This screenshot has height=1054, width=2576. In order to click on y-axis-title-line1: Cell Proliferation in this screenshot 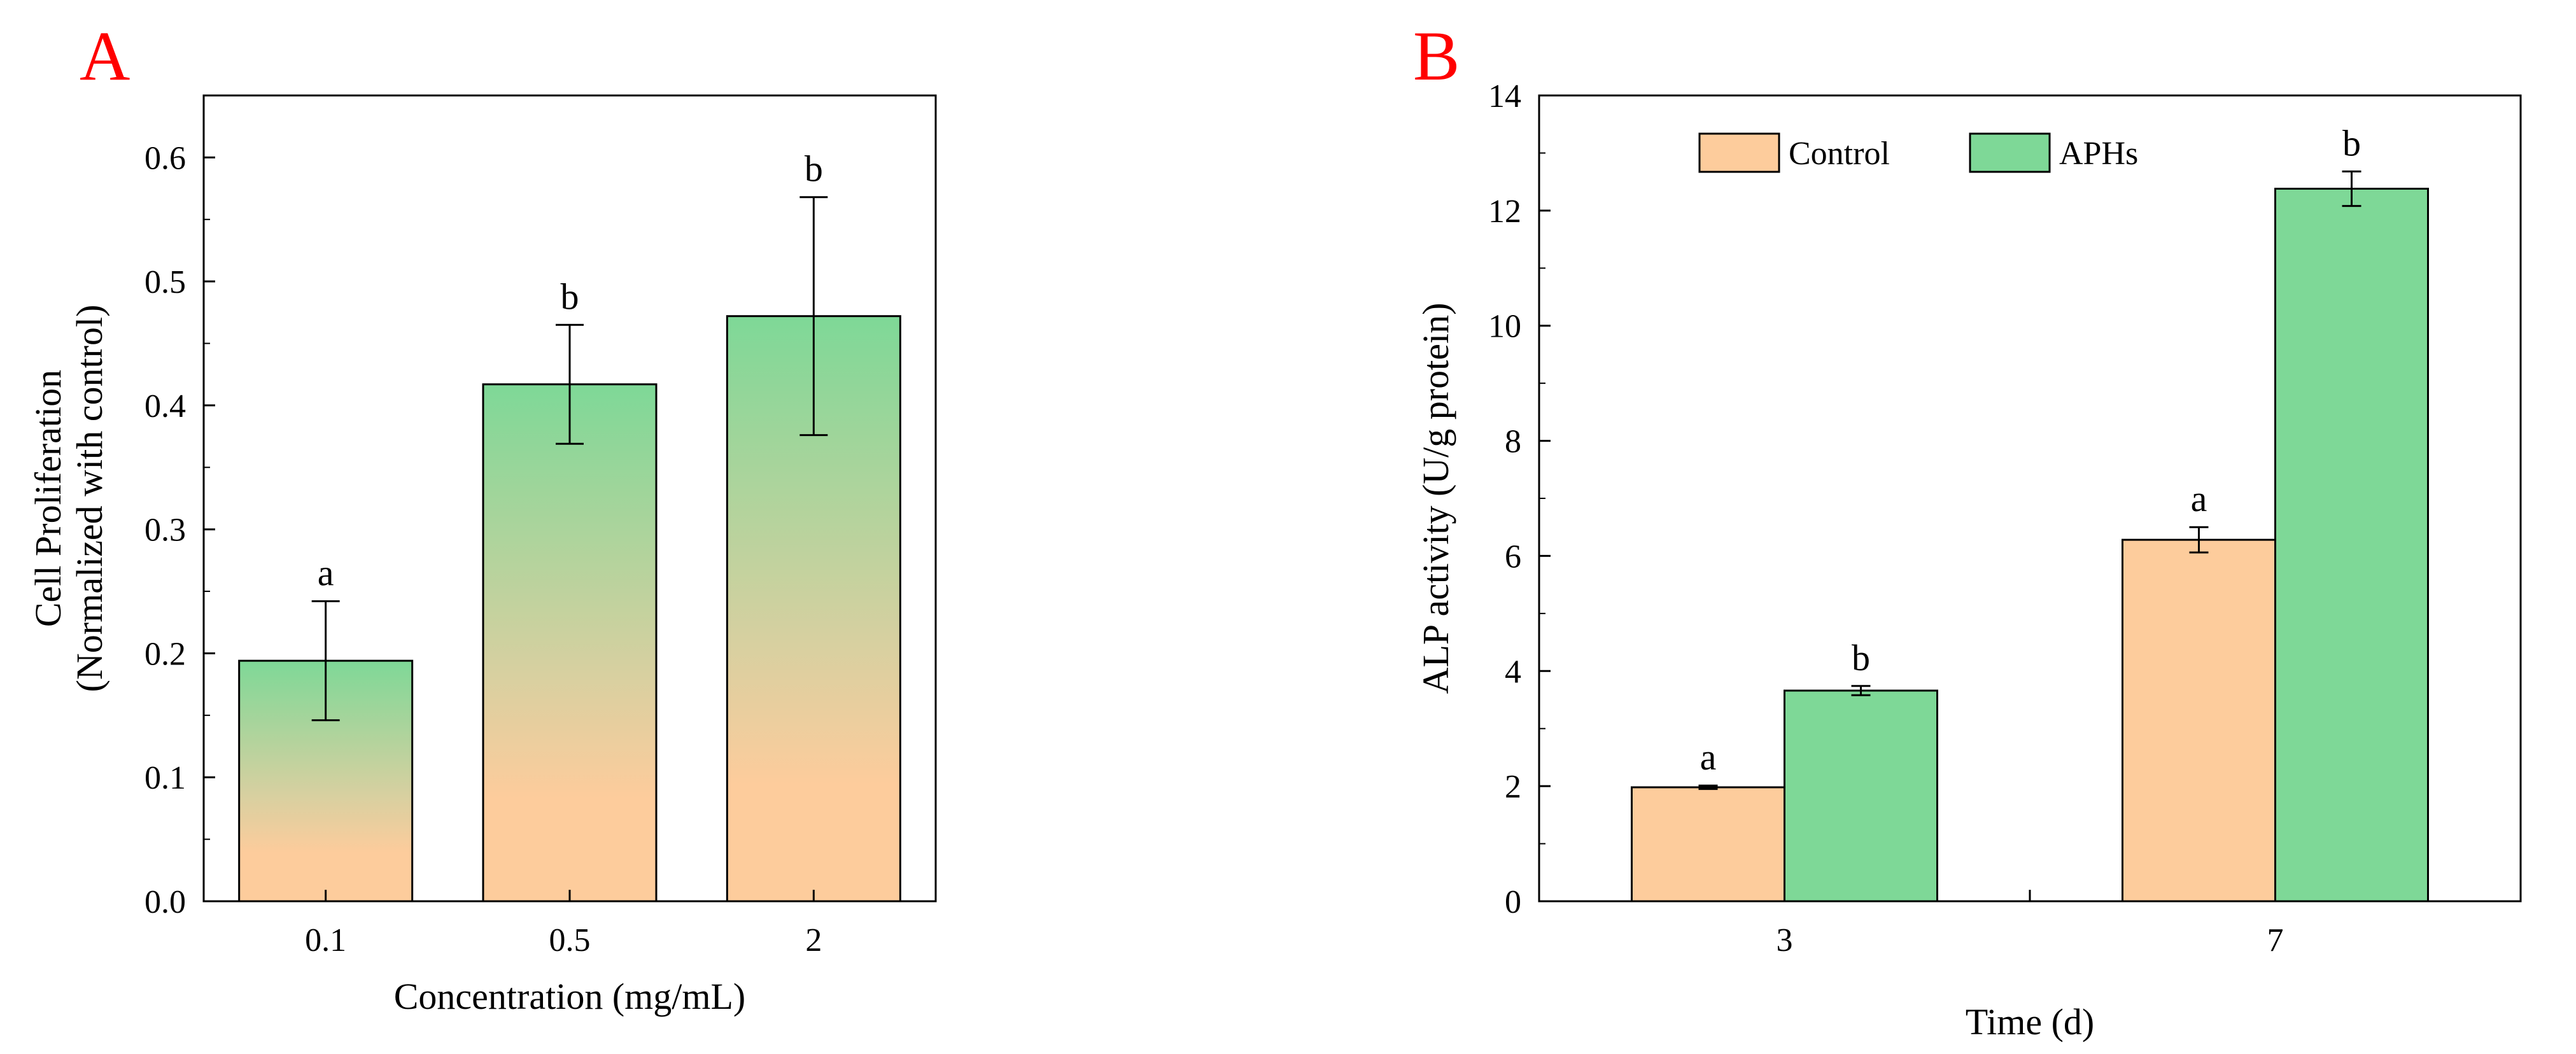, I will do `click(48, 498)`.